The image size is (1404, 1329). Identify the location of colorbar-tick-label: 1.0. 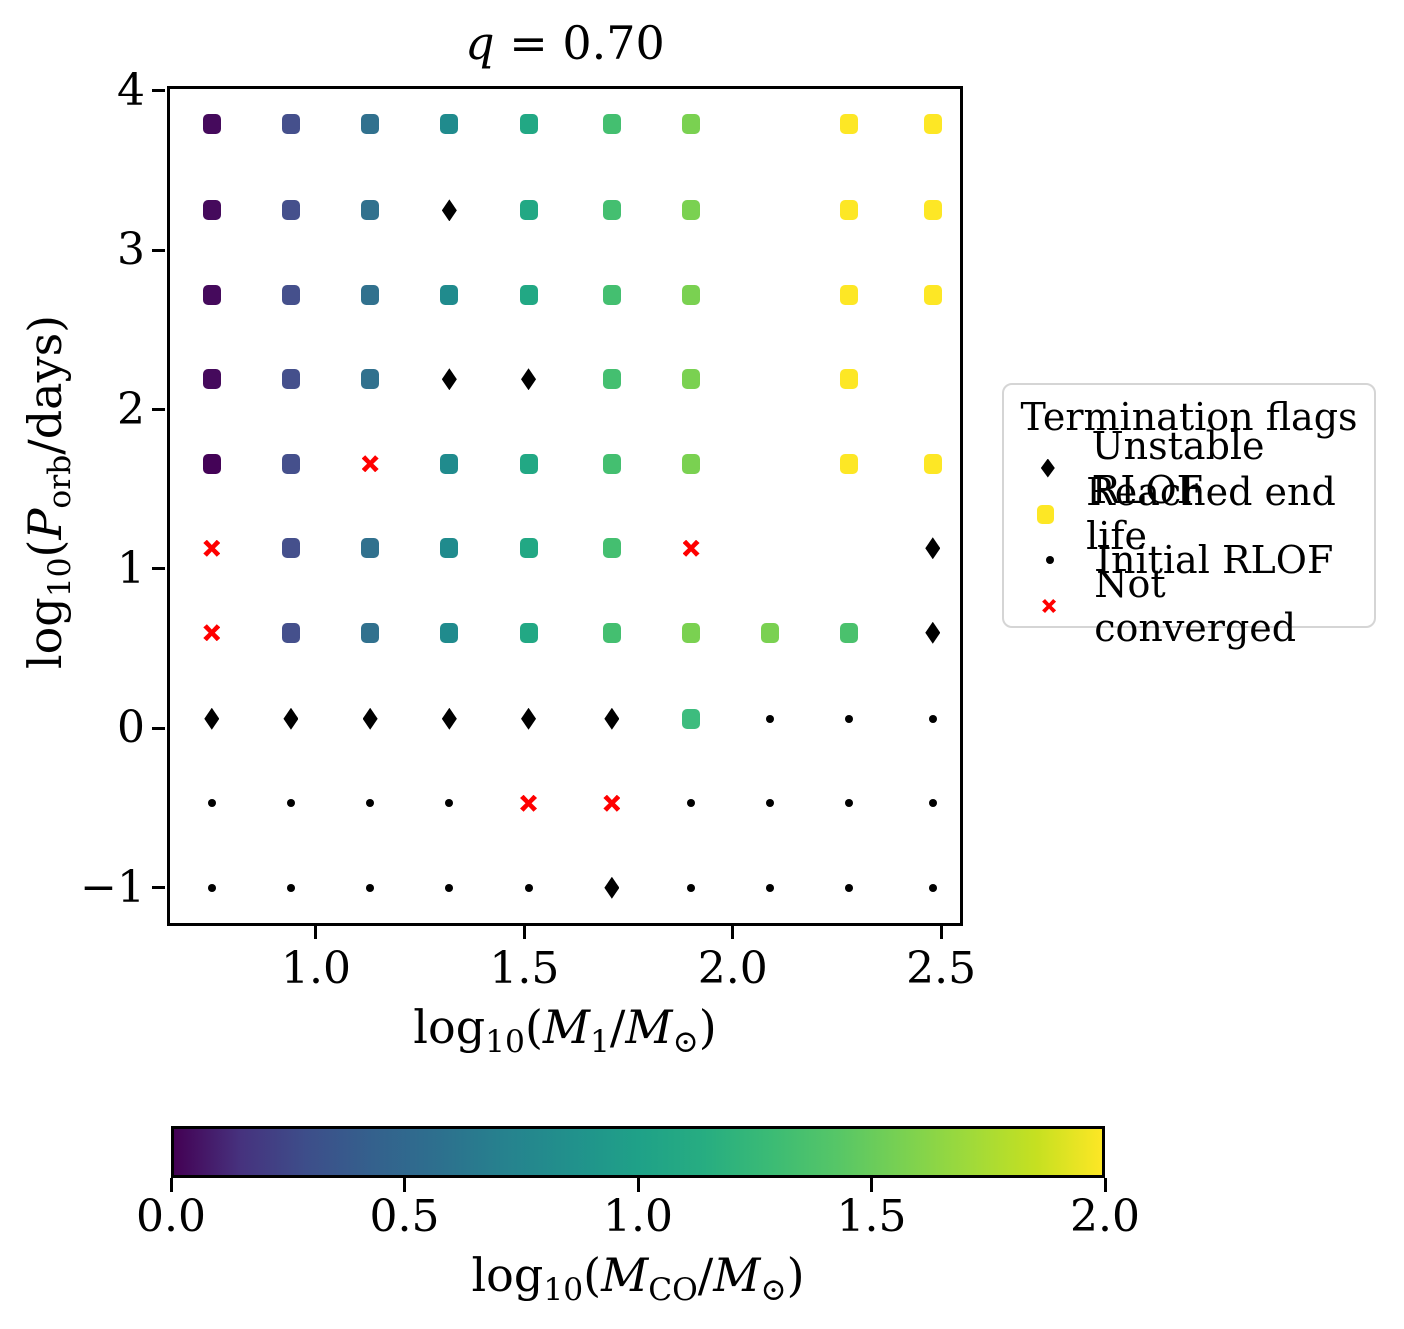
(638, 1216).